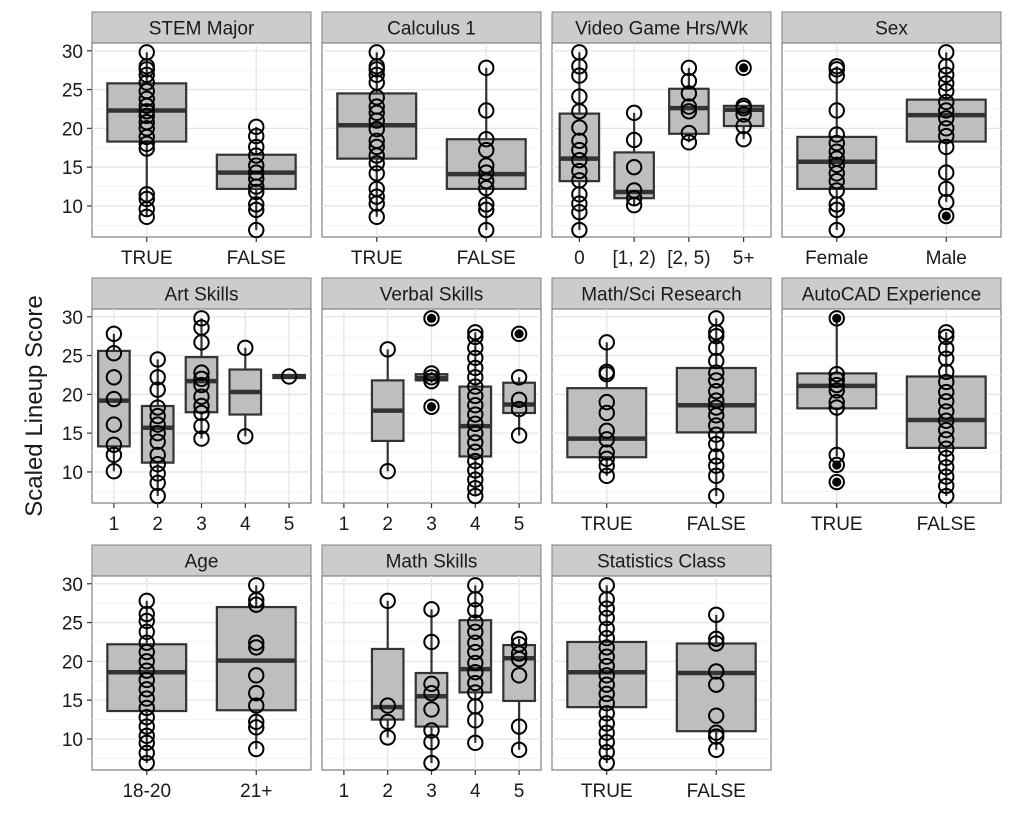 The image size is (1025, 820). I want to click on strip-sex, so click(891, 27).